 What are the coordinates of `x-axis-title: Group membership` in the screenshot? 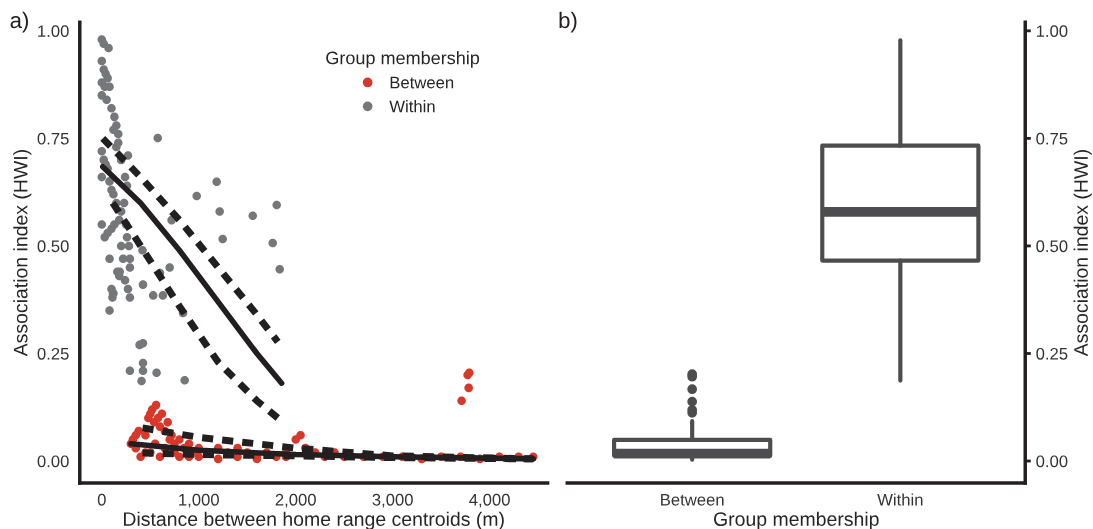 It's located at (796, 520).